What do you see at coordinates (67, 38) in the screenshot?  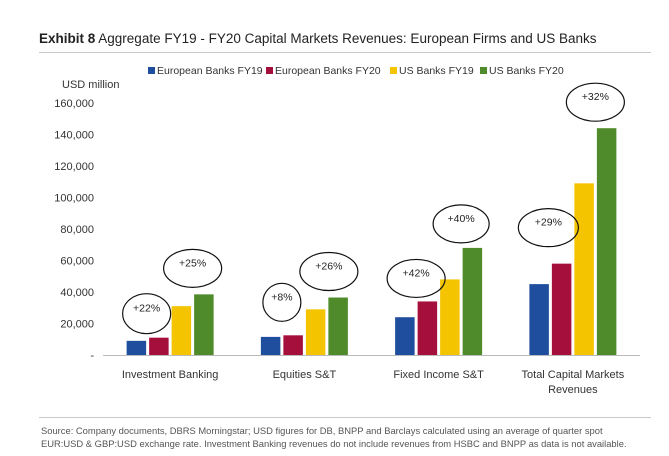 I see `exhibit-label: Exhibit 8` at bounding box center [67, 38].